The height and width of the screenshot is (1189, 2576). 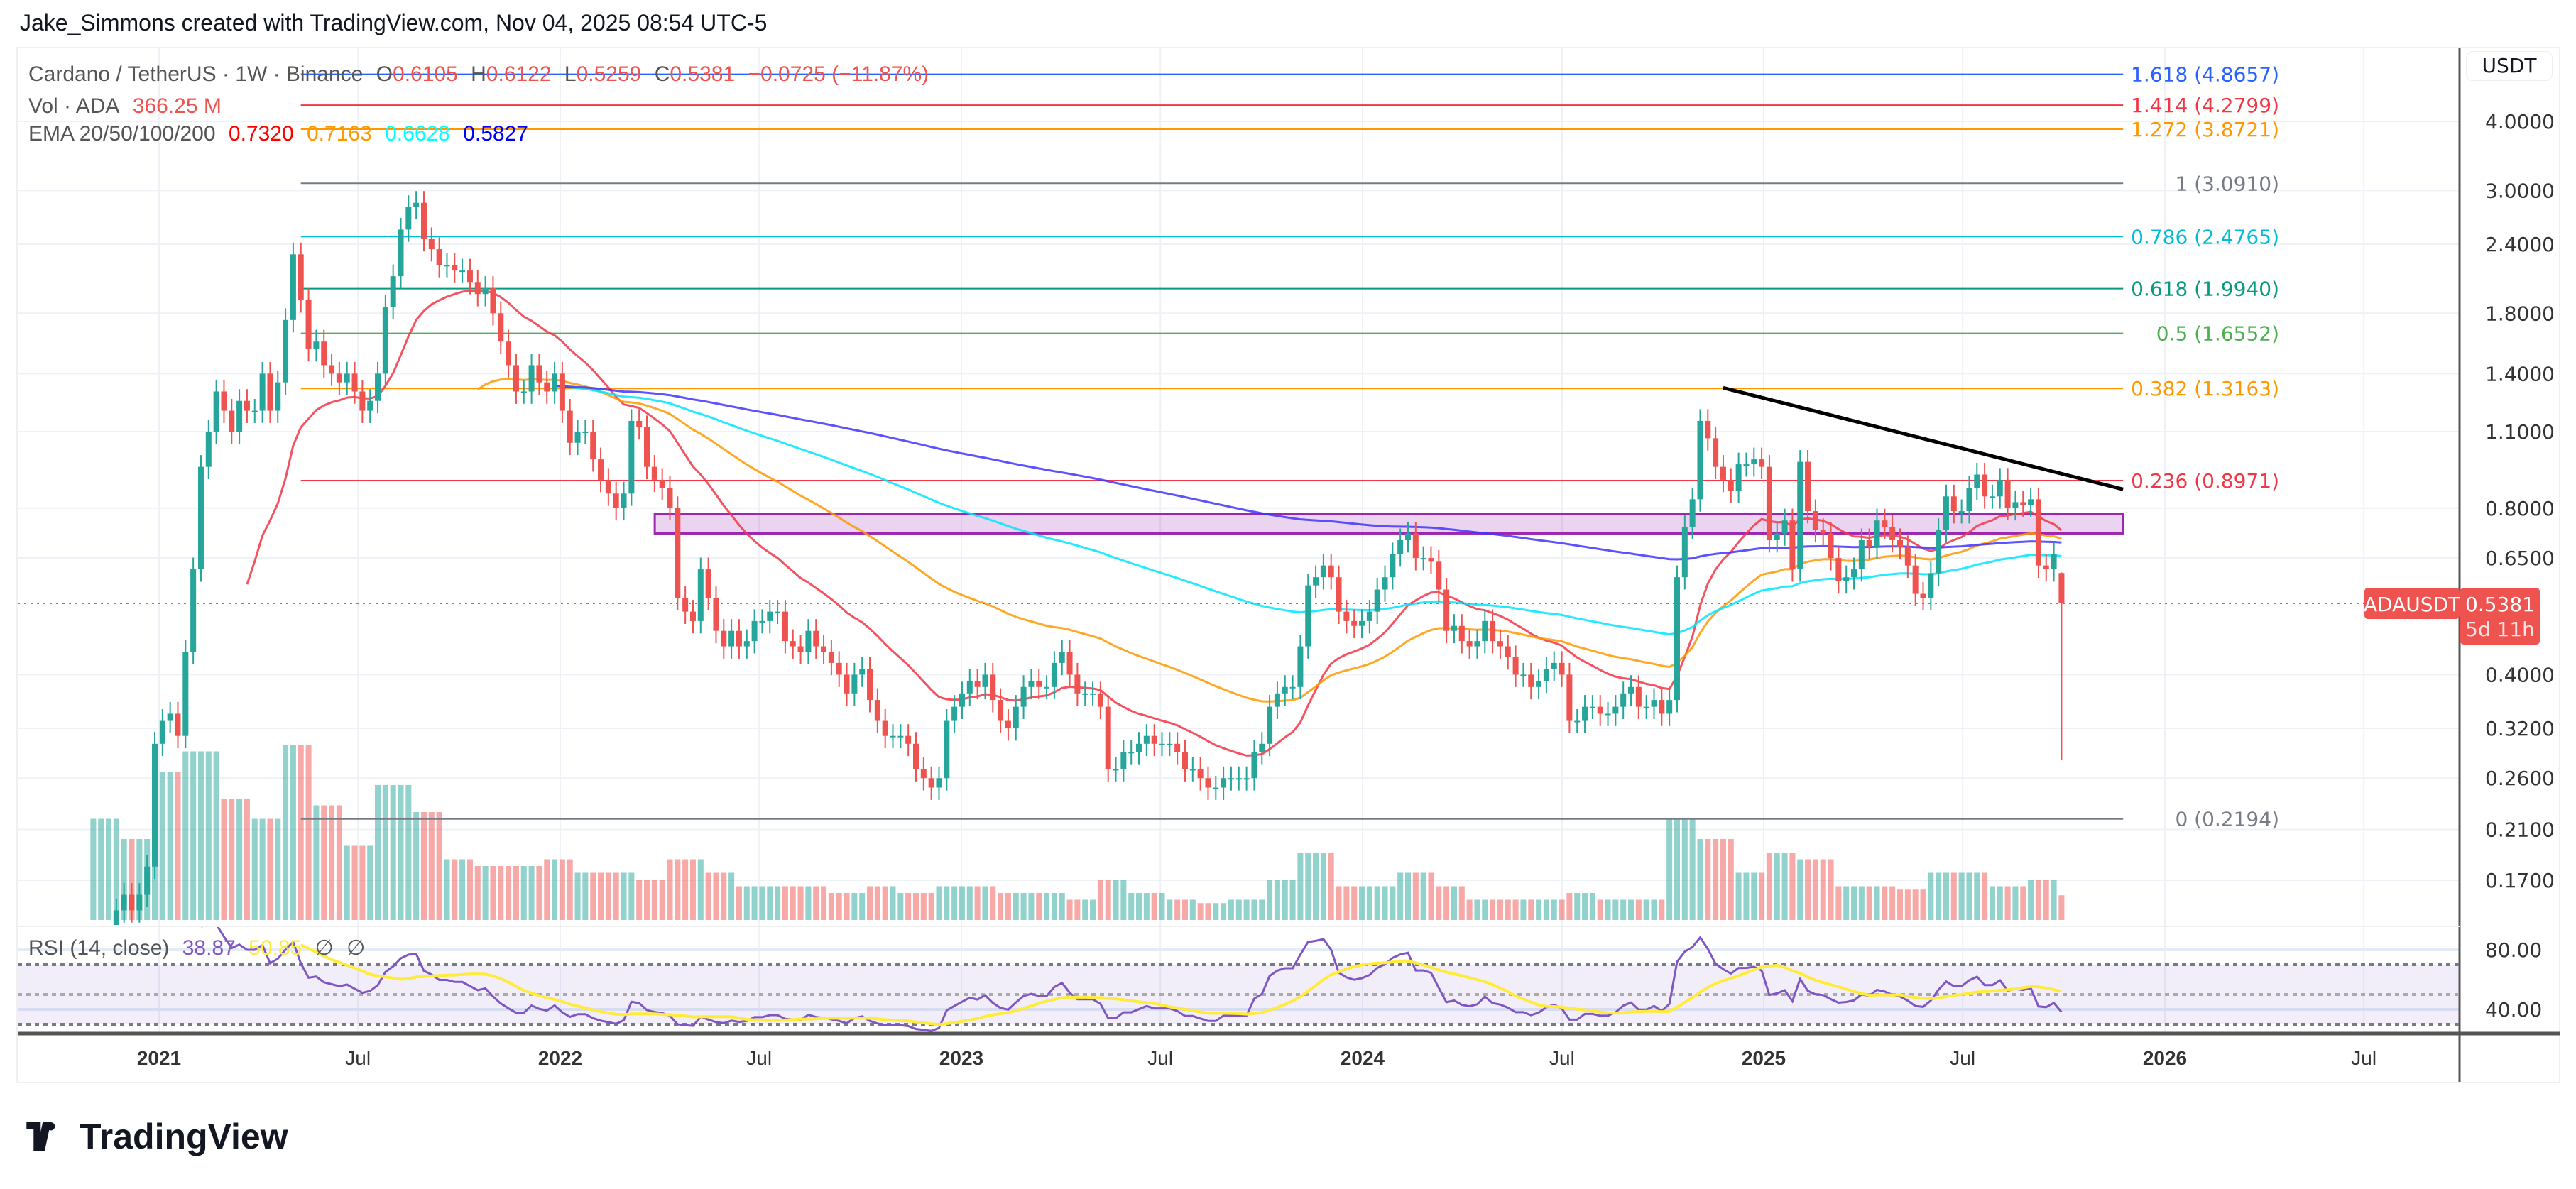 I want to click on fib-level-label: 0 (0.2194), so click(x=2227, y=819).